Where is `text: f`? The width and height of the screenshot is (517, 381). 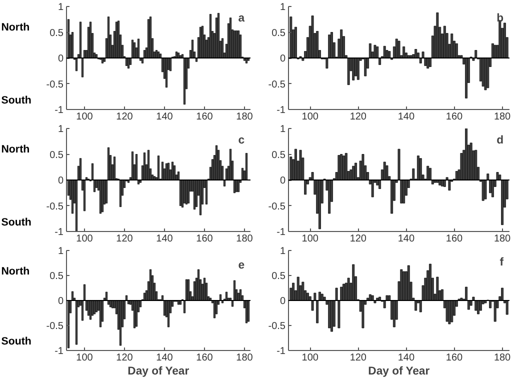
text: f is located at coordinates (502, 262).